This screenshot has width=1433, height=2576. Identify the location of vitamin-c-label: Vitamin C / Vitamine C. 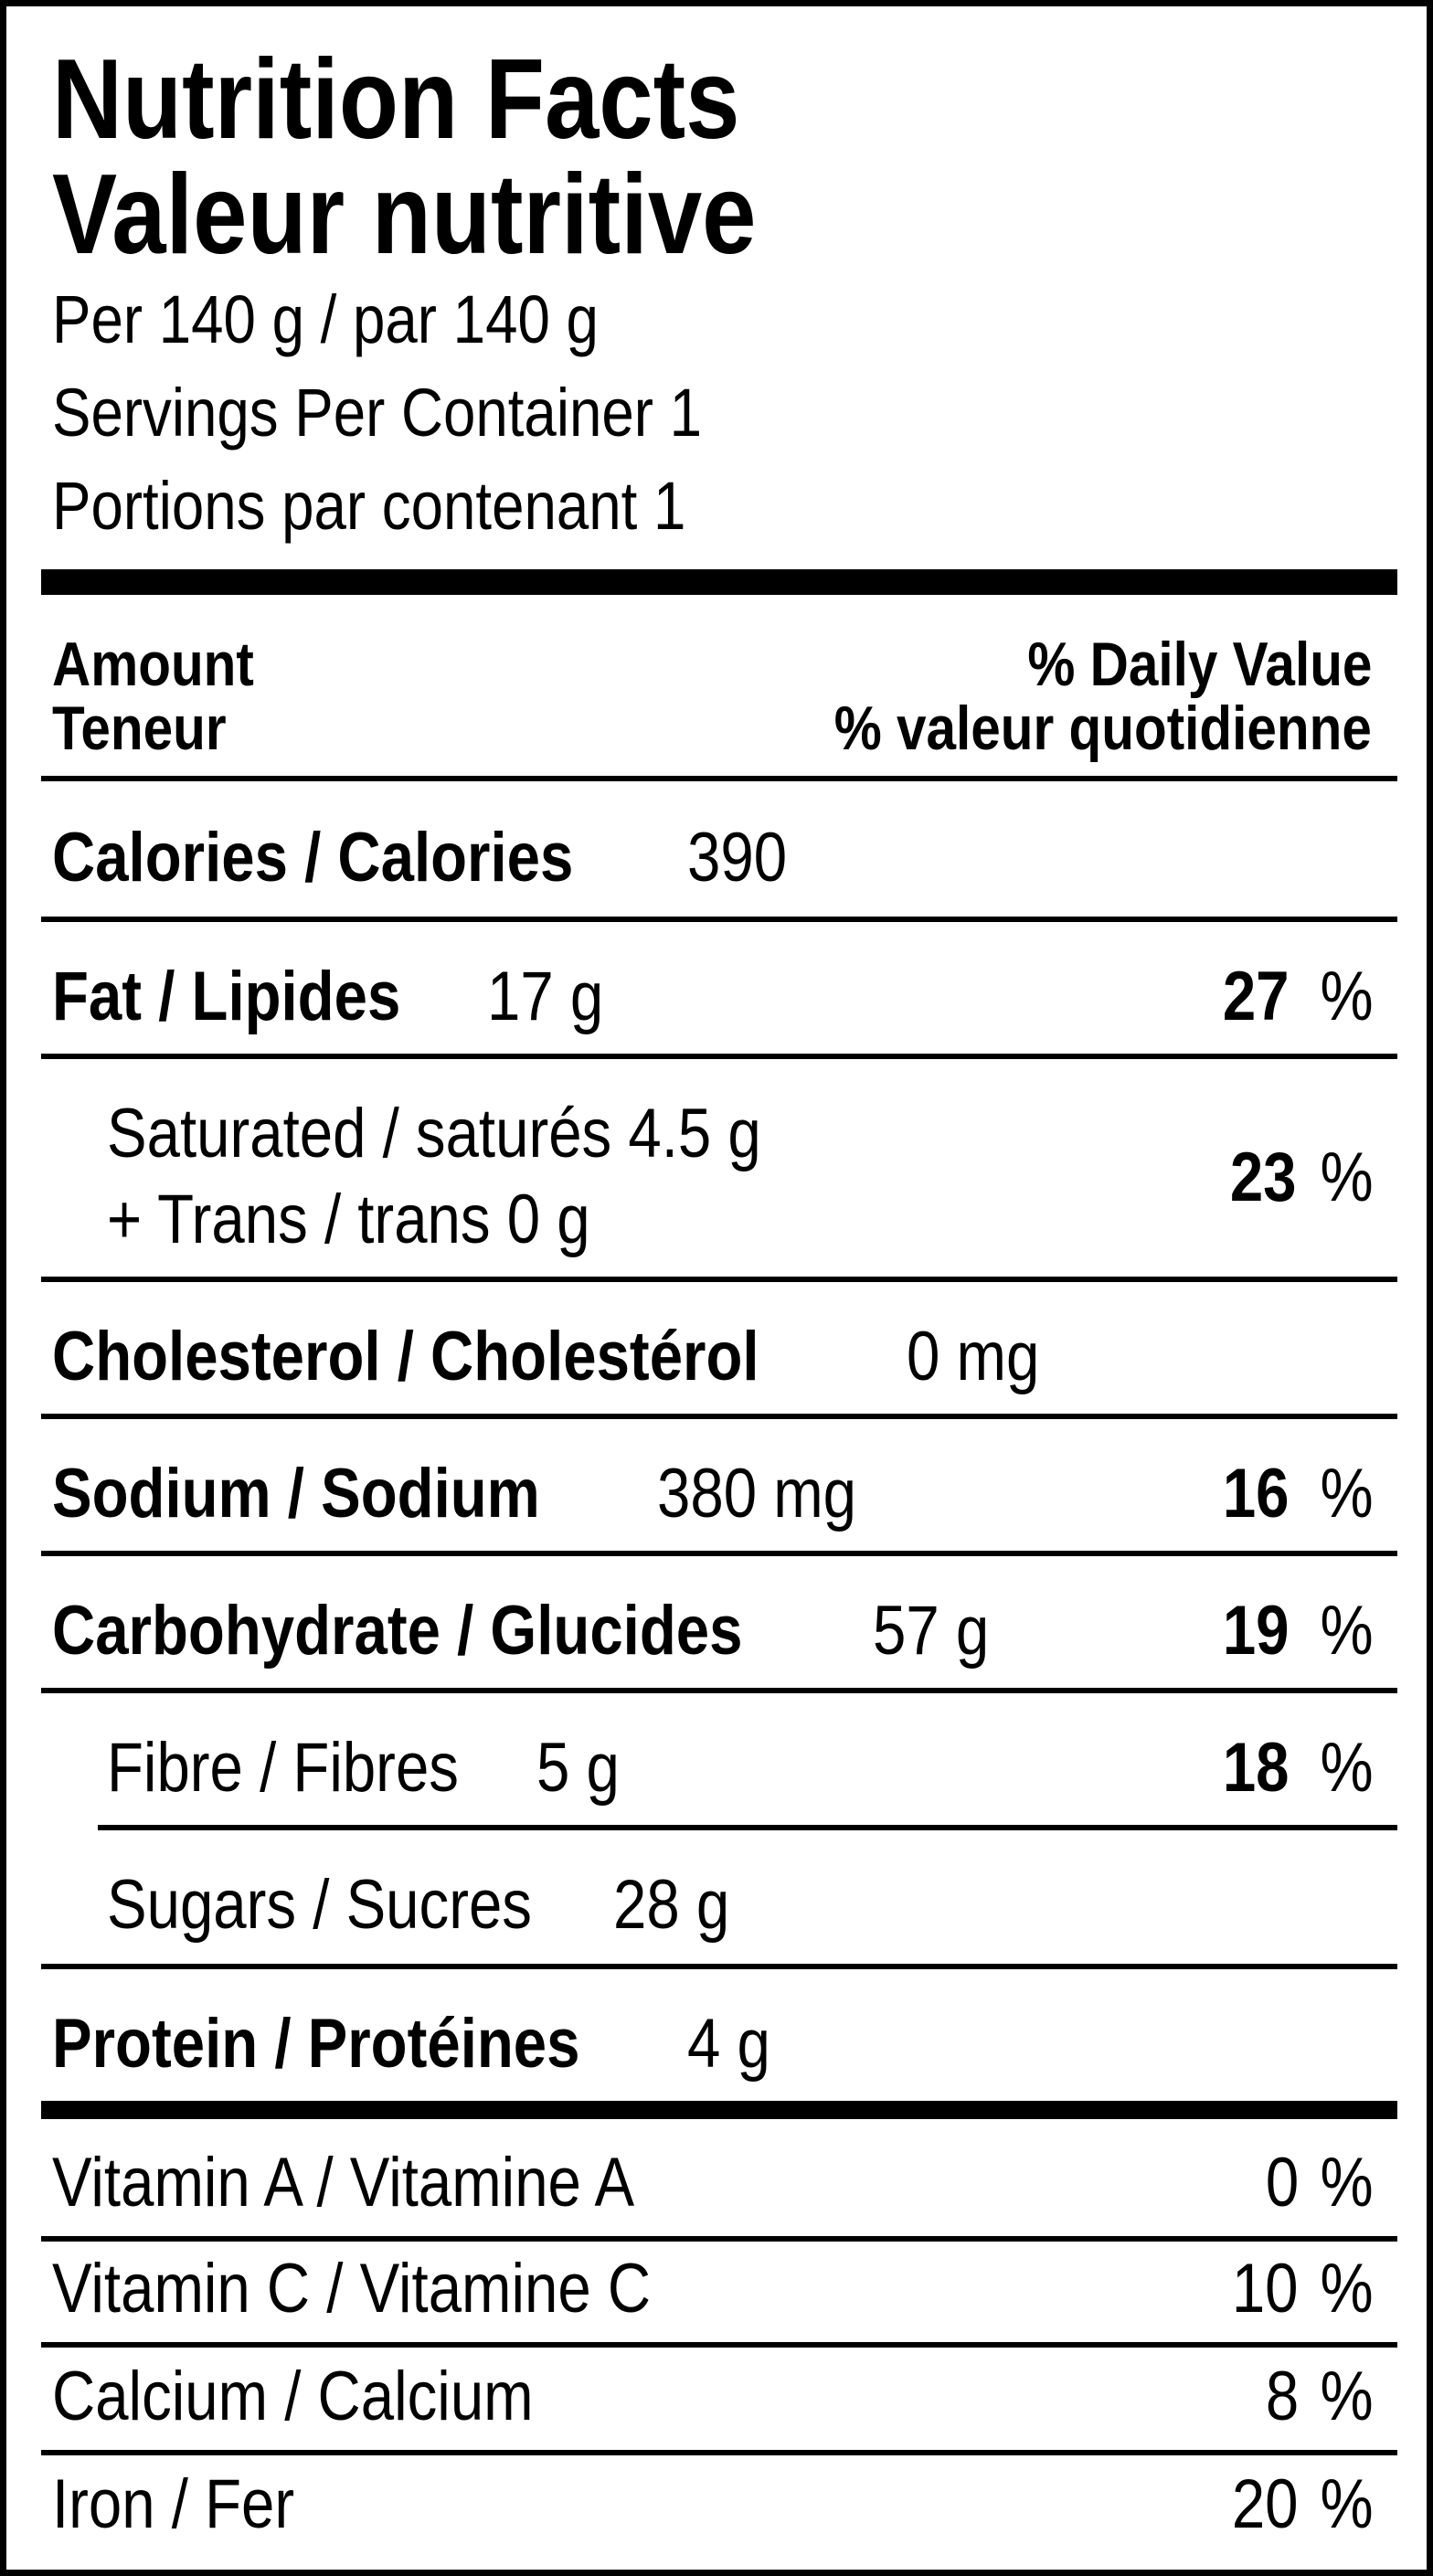
(352, 2288).